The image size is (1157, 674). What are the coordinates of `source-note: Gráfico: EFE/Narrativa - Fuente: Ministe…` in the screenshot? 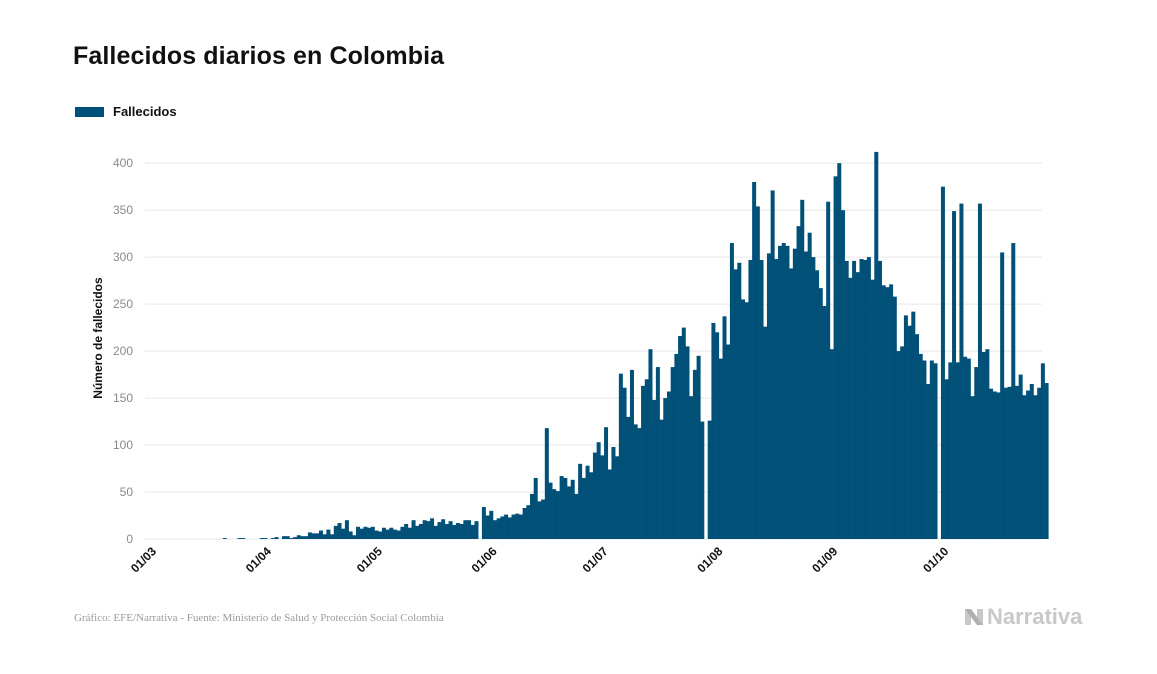 It's located at (259, 618).